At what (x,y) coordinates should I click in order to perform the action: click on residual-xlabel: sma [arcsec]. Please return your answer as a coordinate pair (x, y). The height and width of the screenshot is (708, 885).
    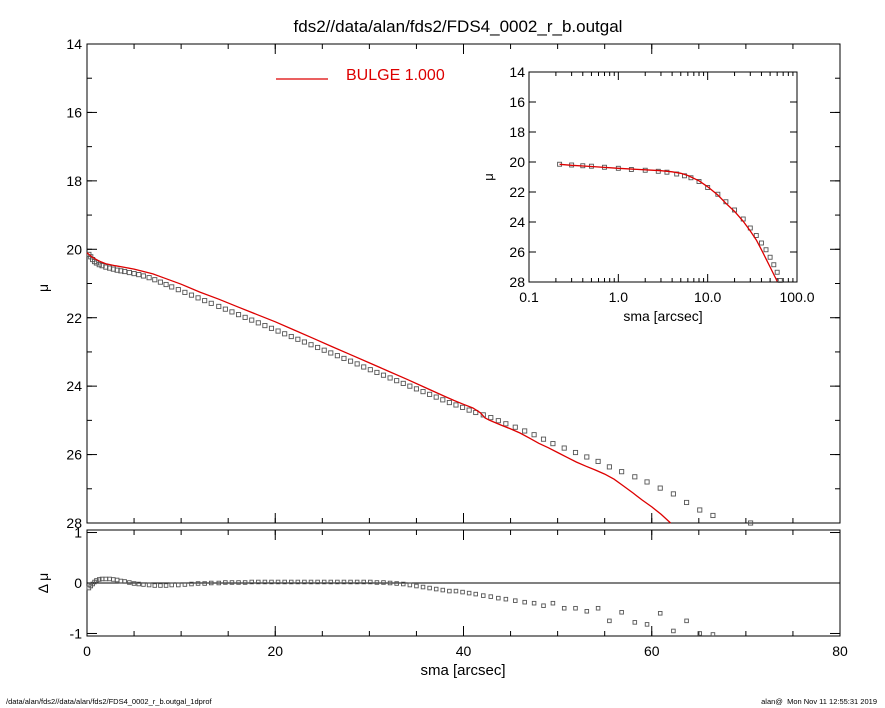
    Looking at the image, I should click on (462, 670).